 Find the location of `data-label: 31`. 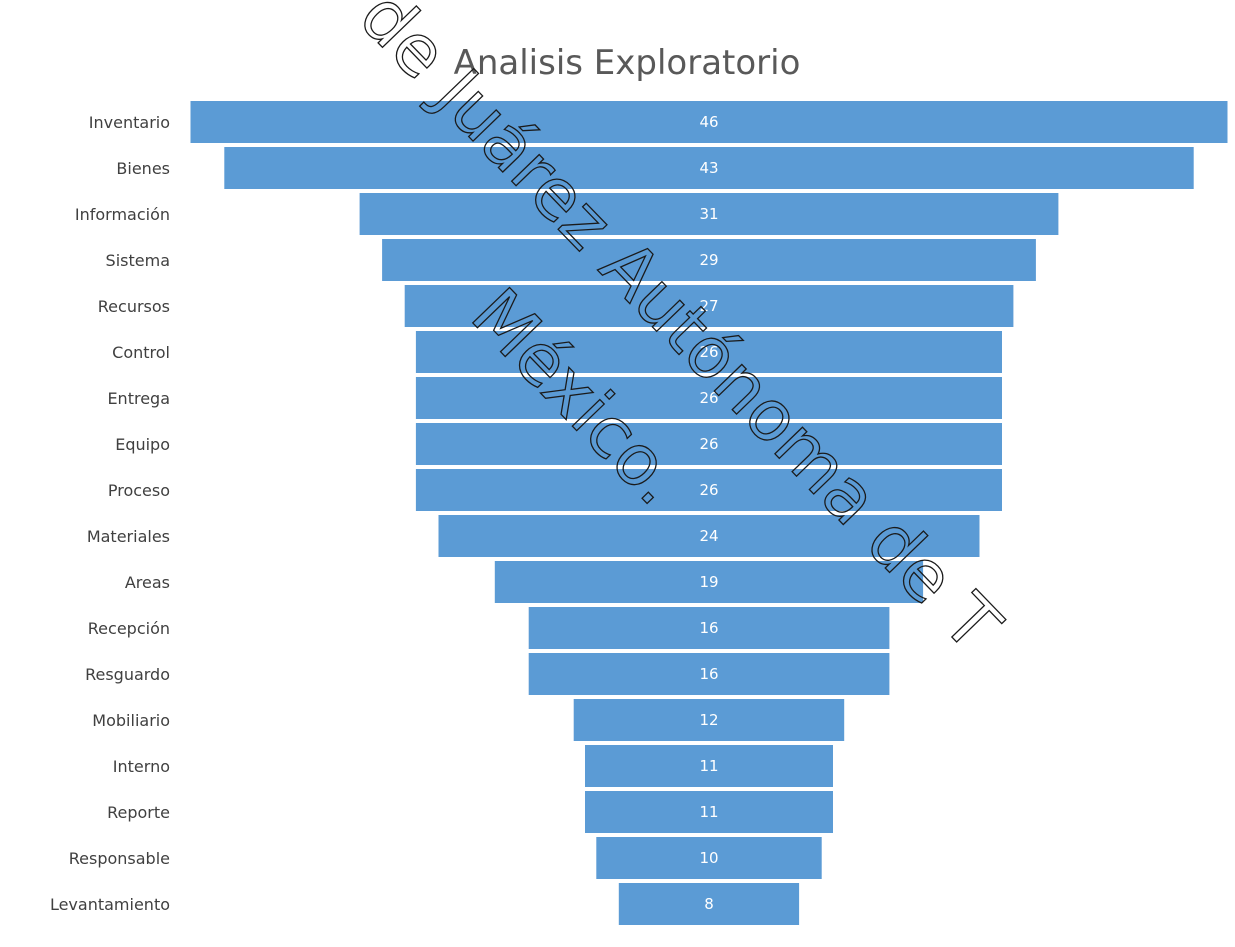

data-label: 31 is located at coordinates (708, 214).